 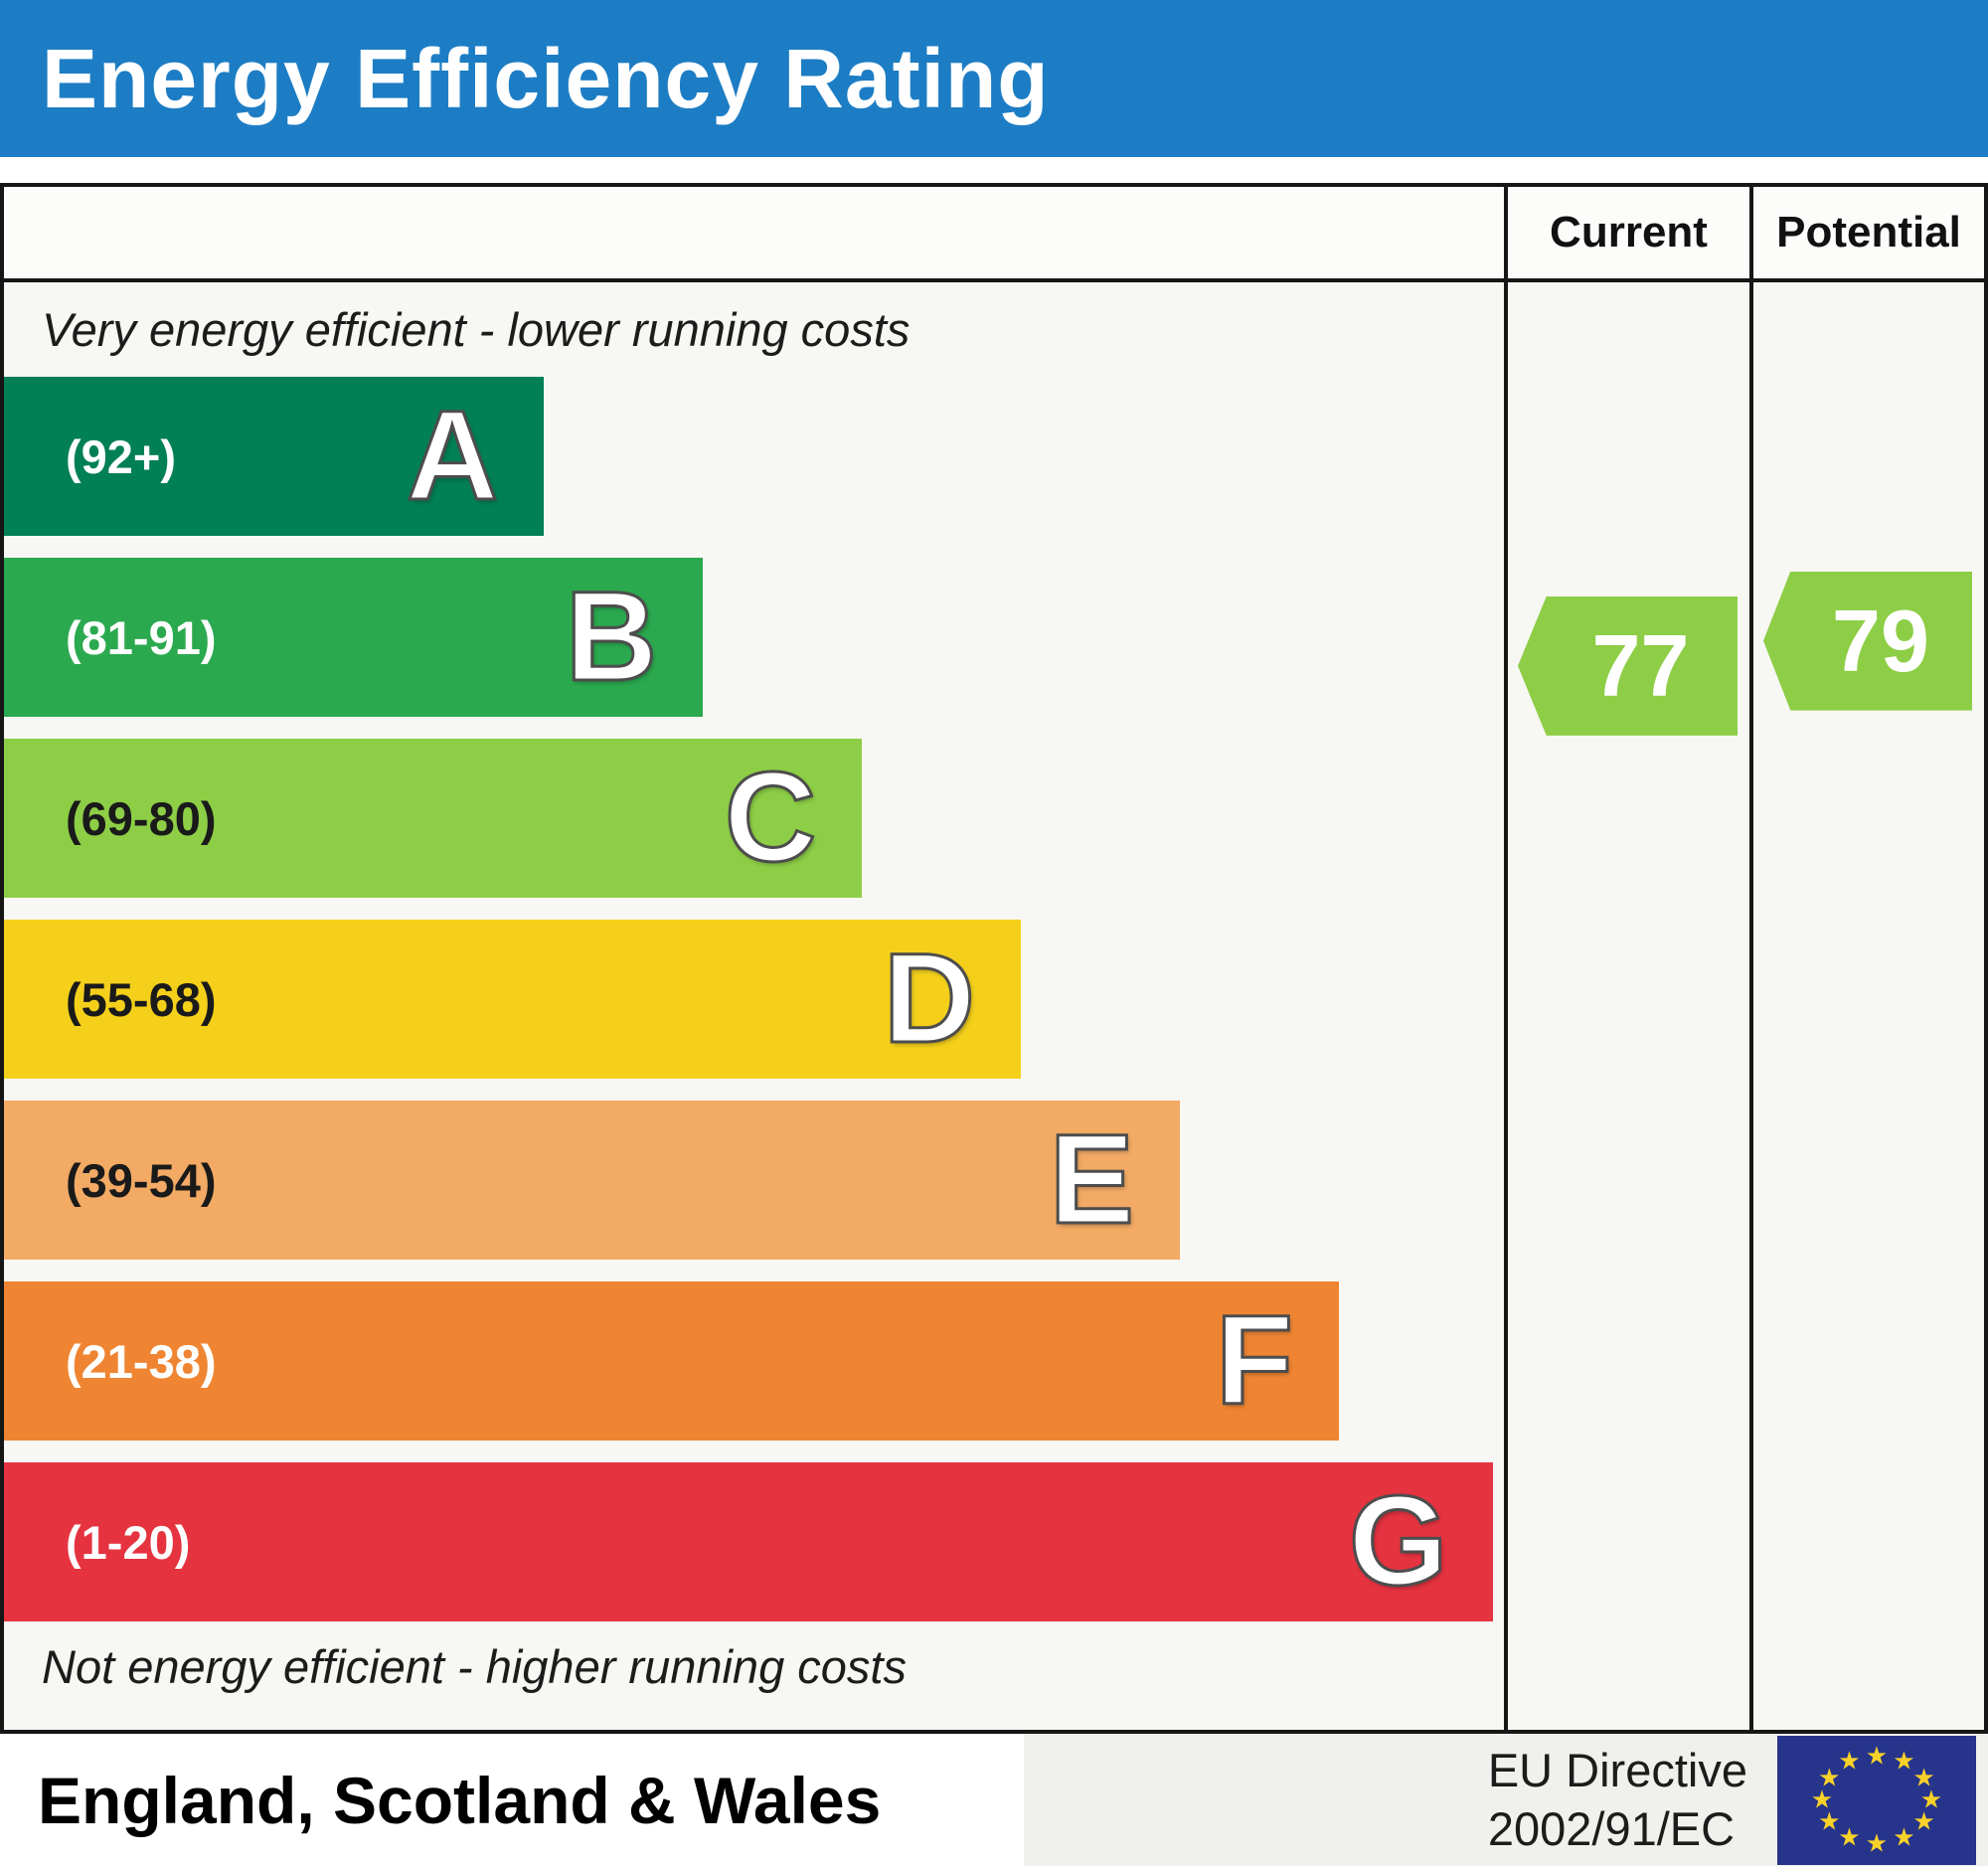 What do you see at coordinates (141, 1361) in the screenshot?
I see `band-range: (21-38)` at bounding box center [141, 1361].